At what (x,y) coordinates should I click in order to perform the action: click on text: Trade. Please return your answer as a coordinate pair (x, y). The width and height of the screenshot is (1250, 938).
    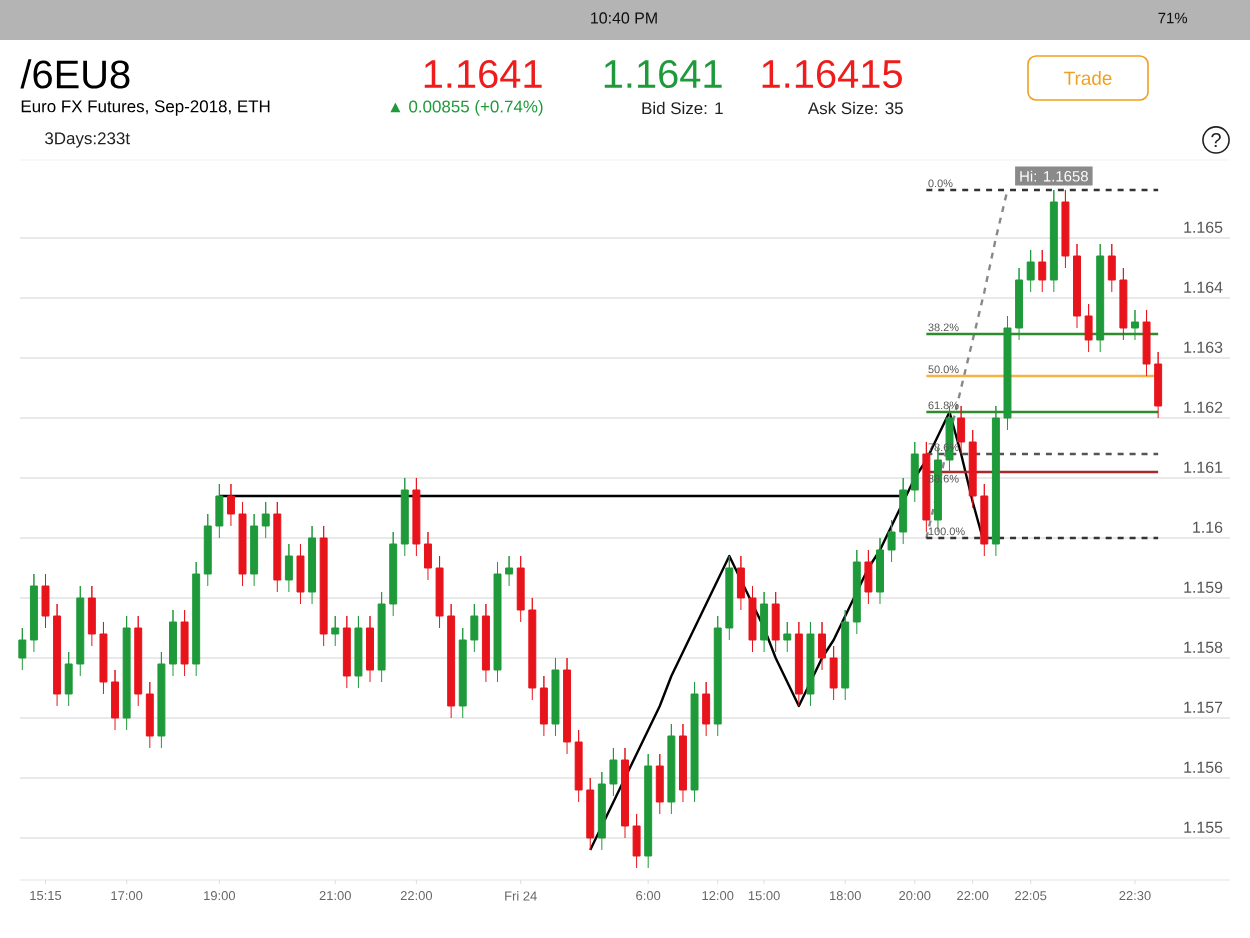
    Looking at the image, I should click on (1088, 78).